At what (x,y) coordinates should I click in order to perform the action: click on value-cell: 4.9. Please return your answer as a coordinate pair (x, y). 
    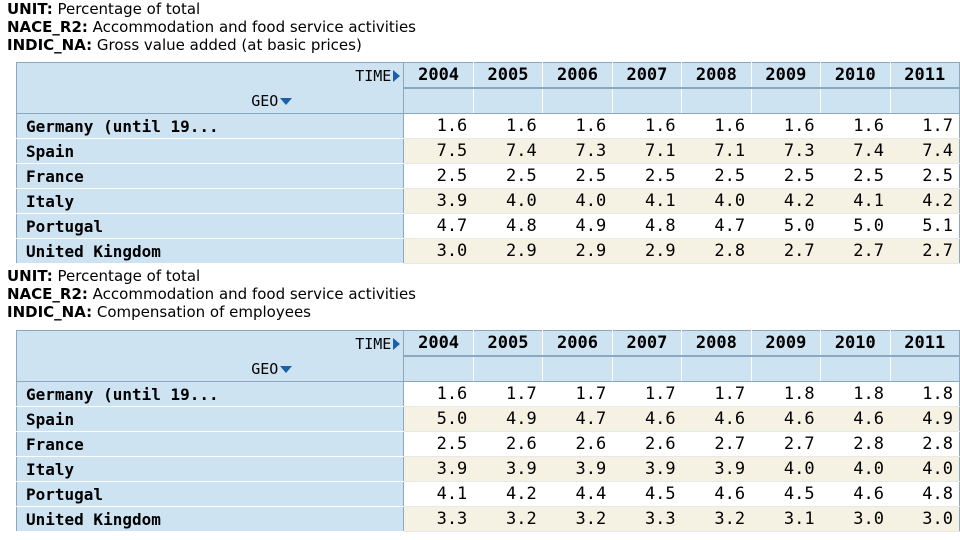
    Looking at the image, I should click on (508, 419).